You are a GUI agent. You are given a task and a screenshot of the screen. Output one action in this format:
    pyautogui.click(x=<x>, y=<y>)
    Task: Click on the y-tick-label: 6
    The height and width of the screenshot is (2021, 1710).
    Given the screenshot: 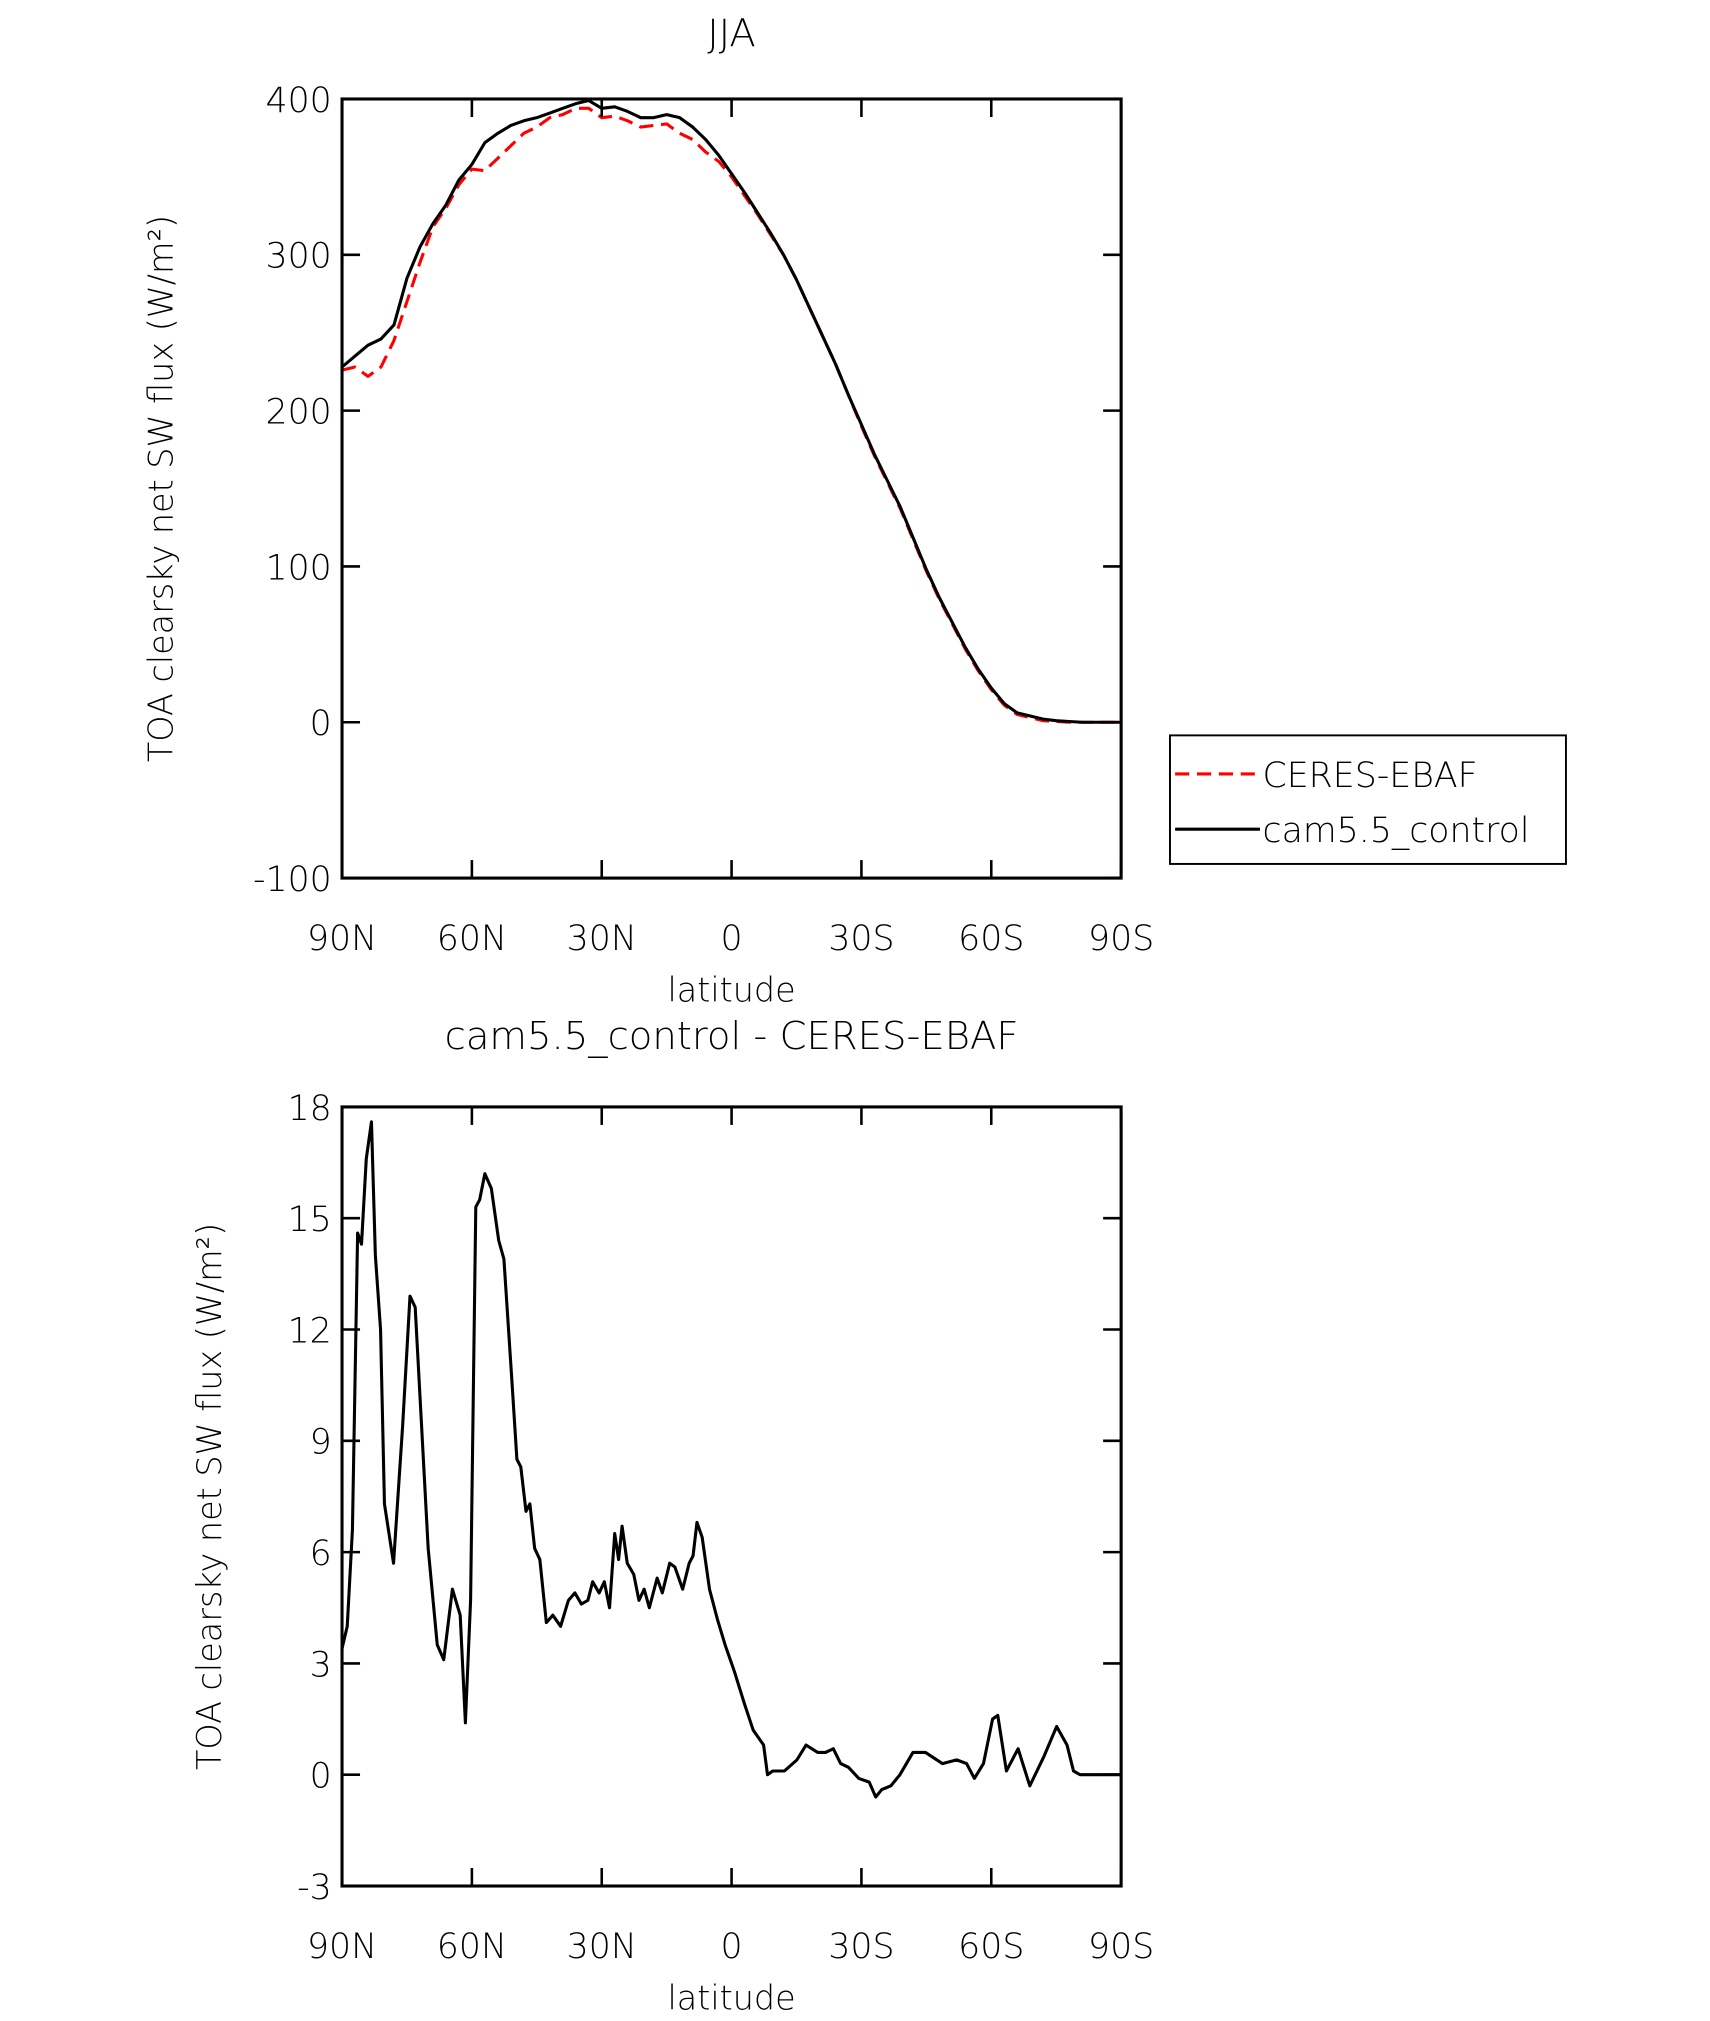 What is the action you would take?
    pyautogui.click(x=321, y=1554)
    